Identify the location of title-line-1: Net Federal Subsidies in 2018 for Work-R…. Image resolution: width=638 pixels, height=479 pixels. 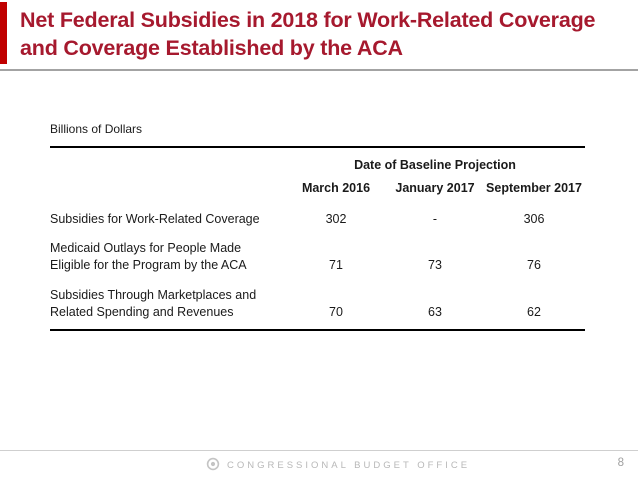
(308, 20).